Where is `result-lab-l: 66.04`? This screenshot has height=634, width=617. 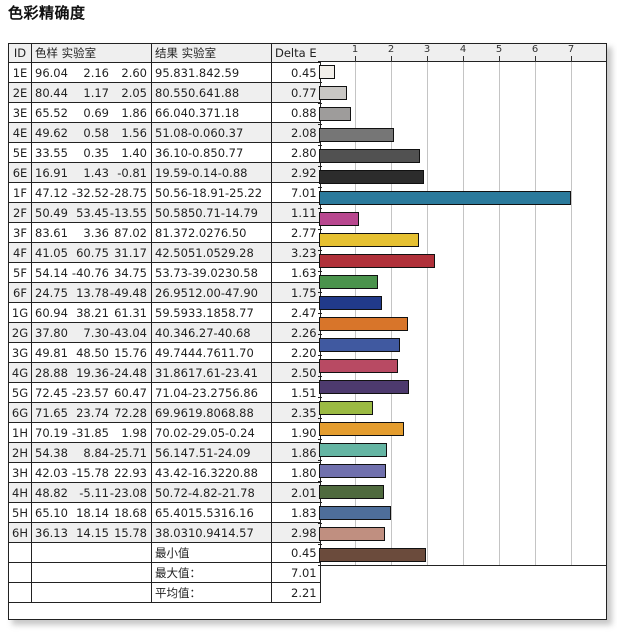 result-lab-l: 66.04 is located at coordinates (171, 112).